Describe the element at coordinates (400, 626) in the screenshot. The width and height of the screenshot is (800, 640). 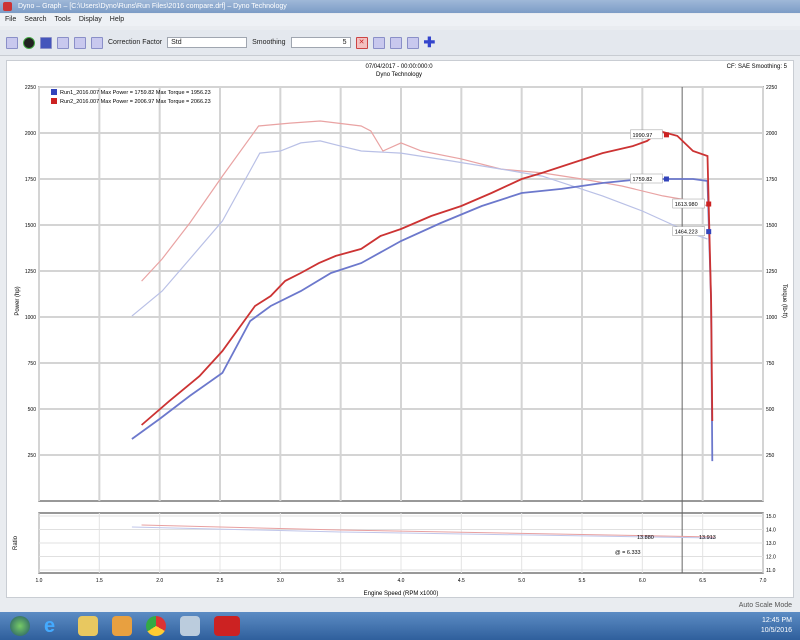
I see `taskbar: e 12:45 PM 10/5/2016` at that location.